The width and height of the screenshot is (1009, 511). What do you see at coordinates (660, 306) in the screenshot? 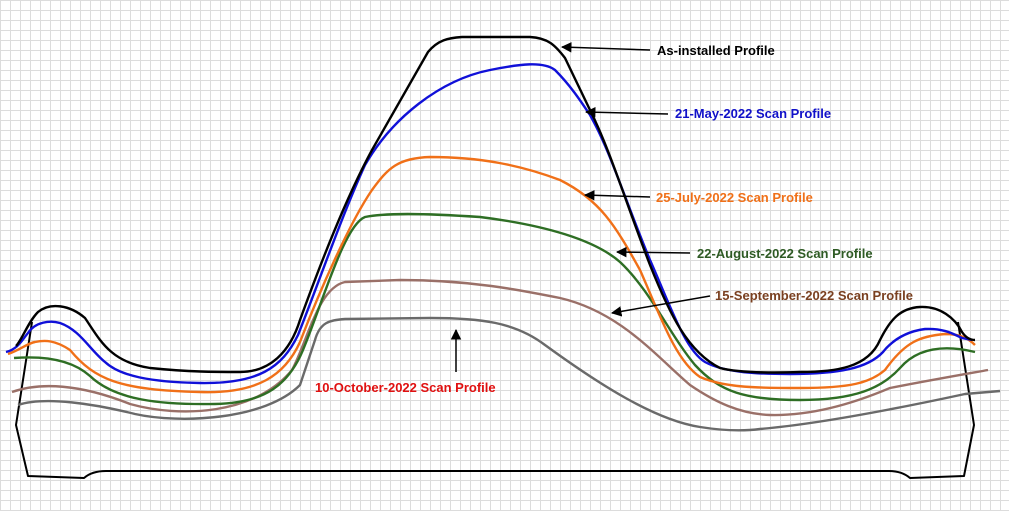
I see `arrow-september` at bounding box center [660, 306].